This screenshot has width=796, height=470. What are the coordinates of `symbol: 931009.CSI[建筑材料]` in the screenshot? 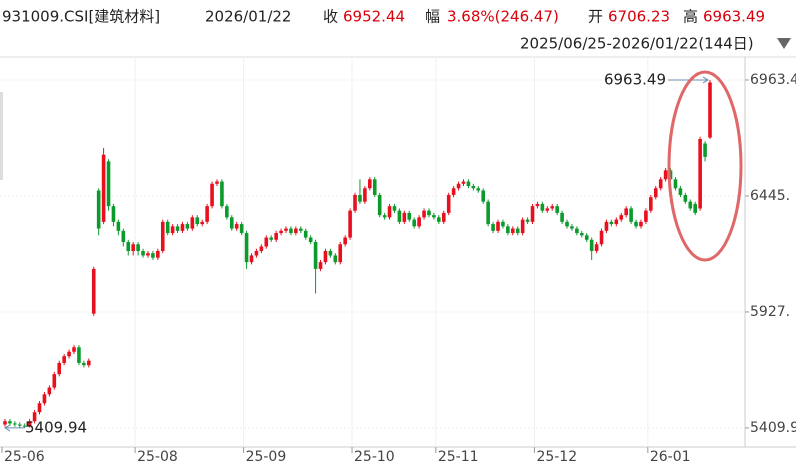 It's located at (81, 17).